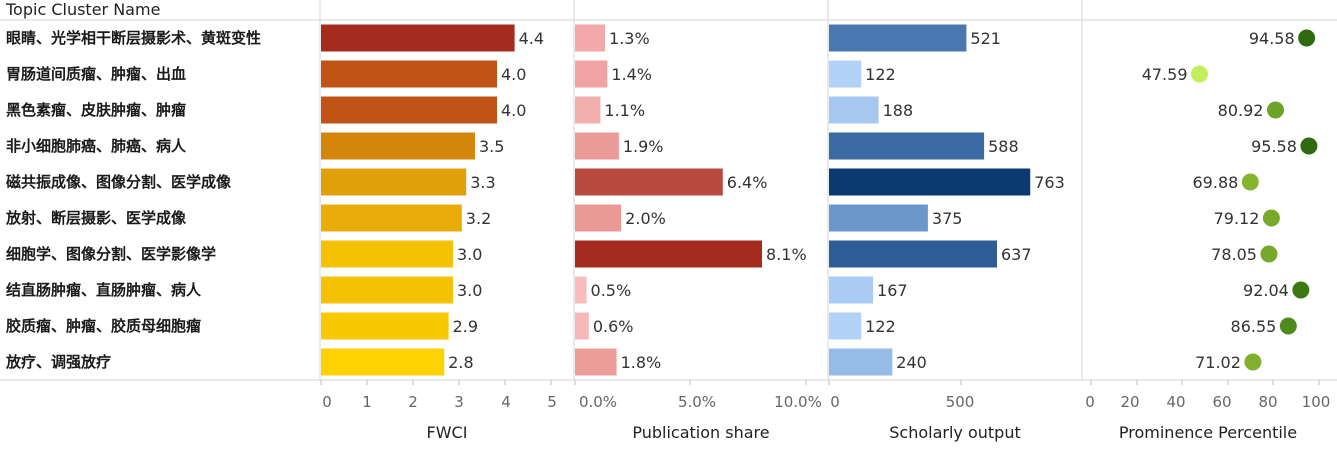  What do you see at coordinates (1237, 218) in the screenshot?
I see `data-label: 79.12` at bounding box center [1237, 218].